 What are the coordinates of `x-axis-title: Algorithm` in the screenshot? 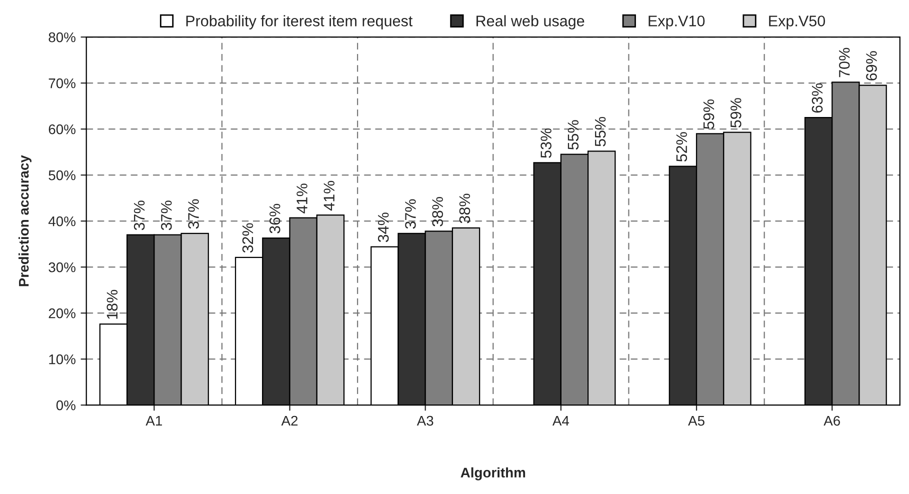 It's located at (493, 473).